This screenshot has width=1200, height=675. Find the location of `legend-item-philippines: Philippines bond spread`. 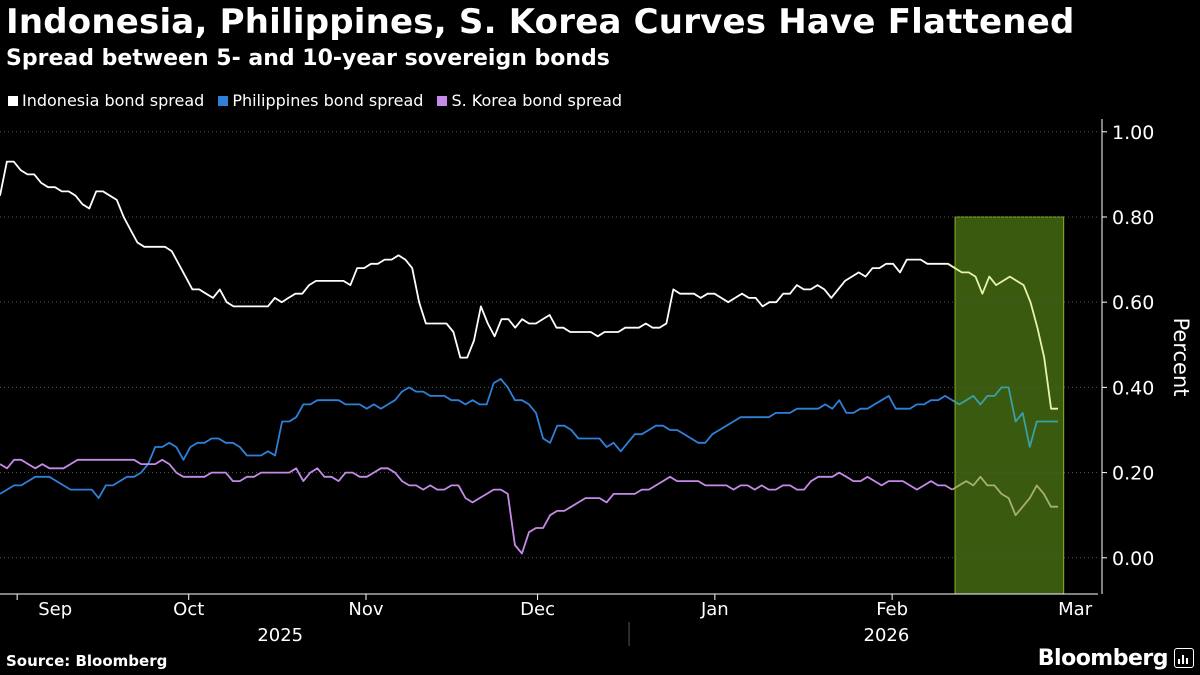

legend-item-philippines: Philippines bond spread is located at coordinates (320, 100).